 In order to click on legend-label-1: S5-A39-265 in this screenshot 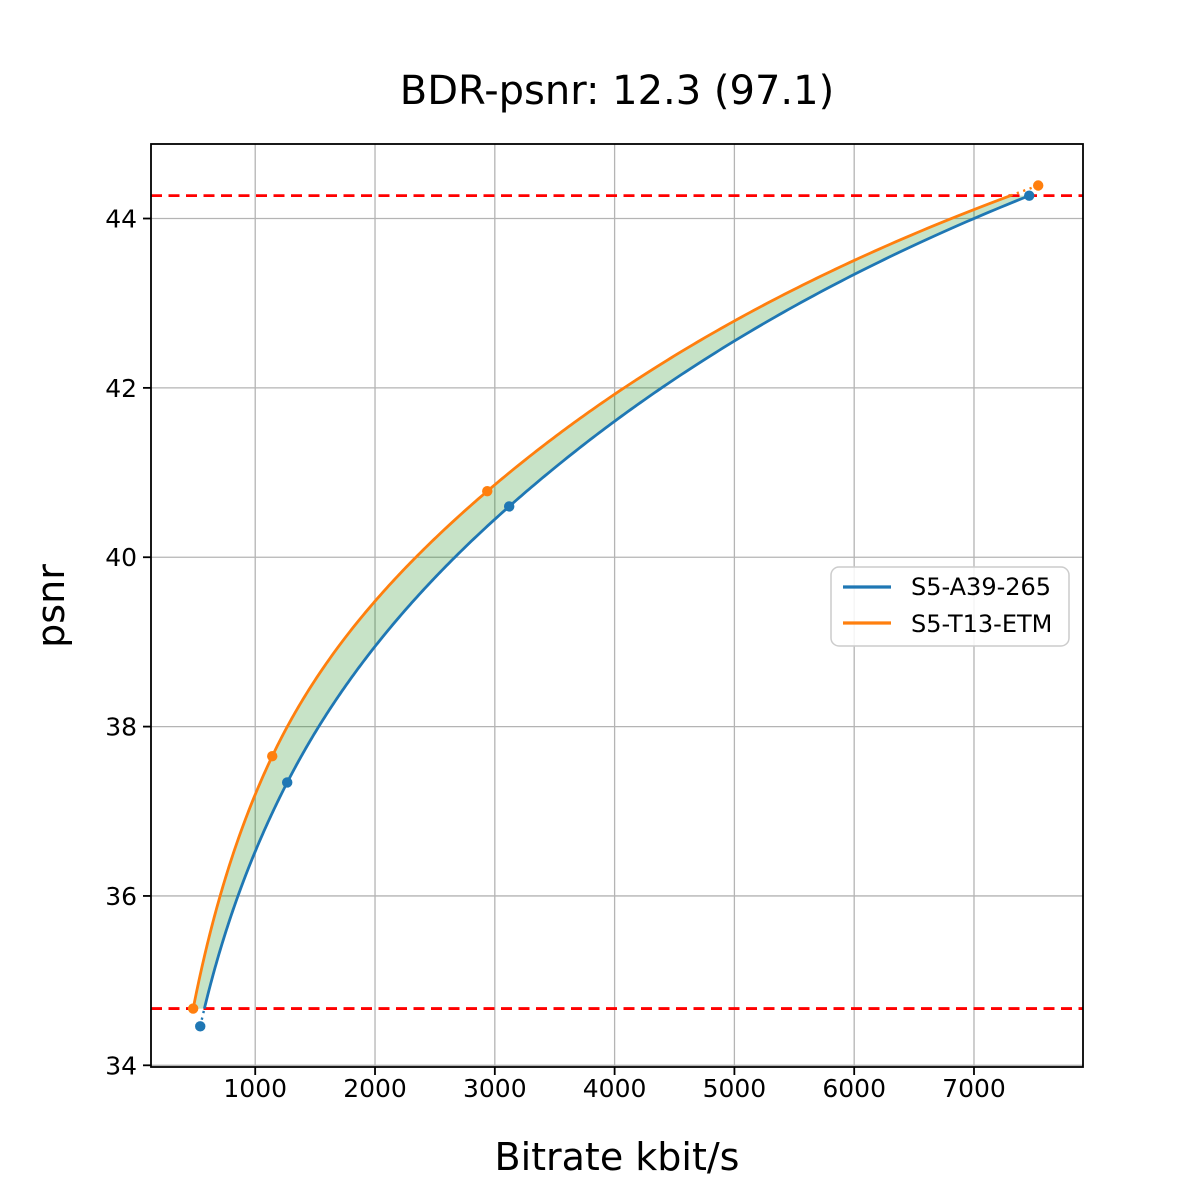, I will do `click(981, 587)`.